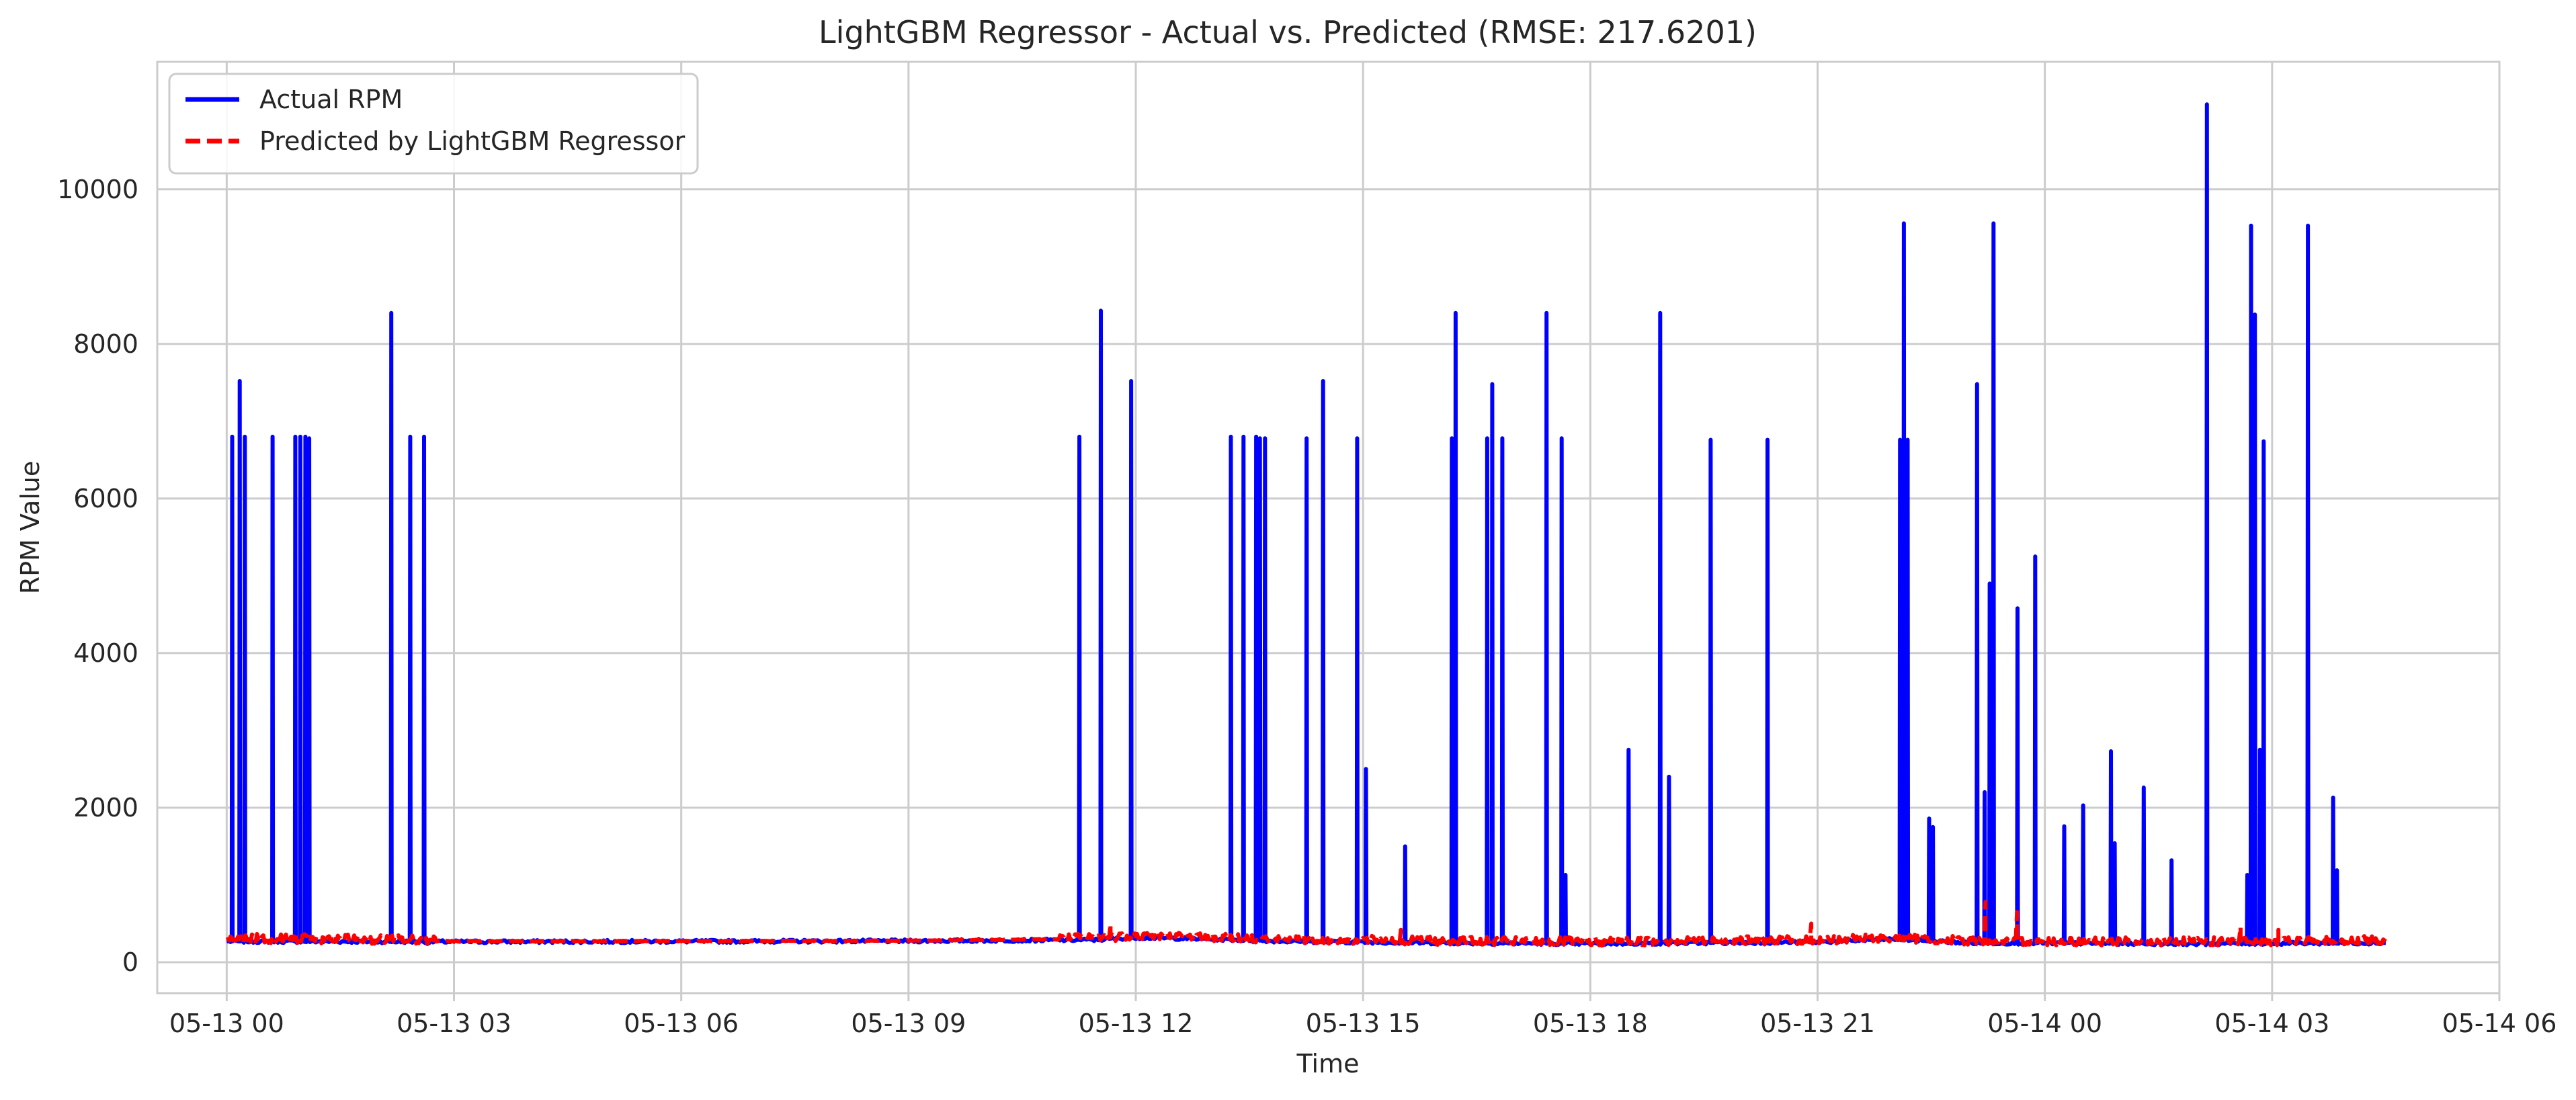  Describe the element at coordinates (97, 189) in the screenshot. I see `y-tick-label: 10000` at that location.